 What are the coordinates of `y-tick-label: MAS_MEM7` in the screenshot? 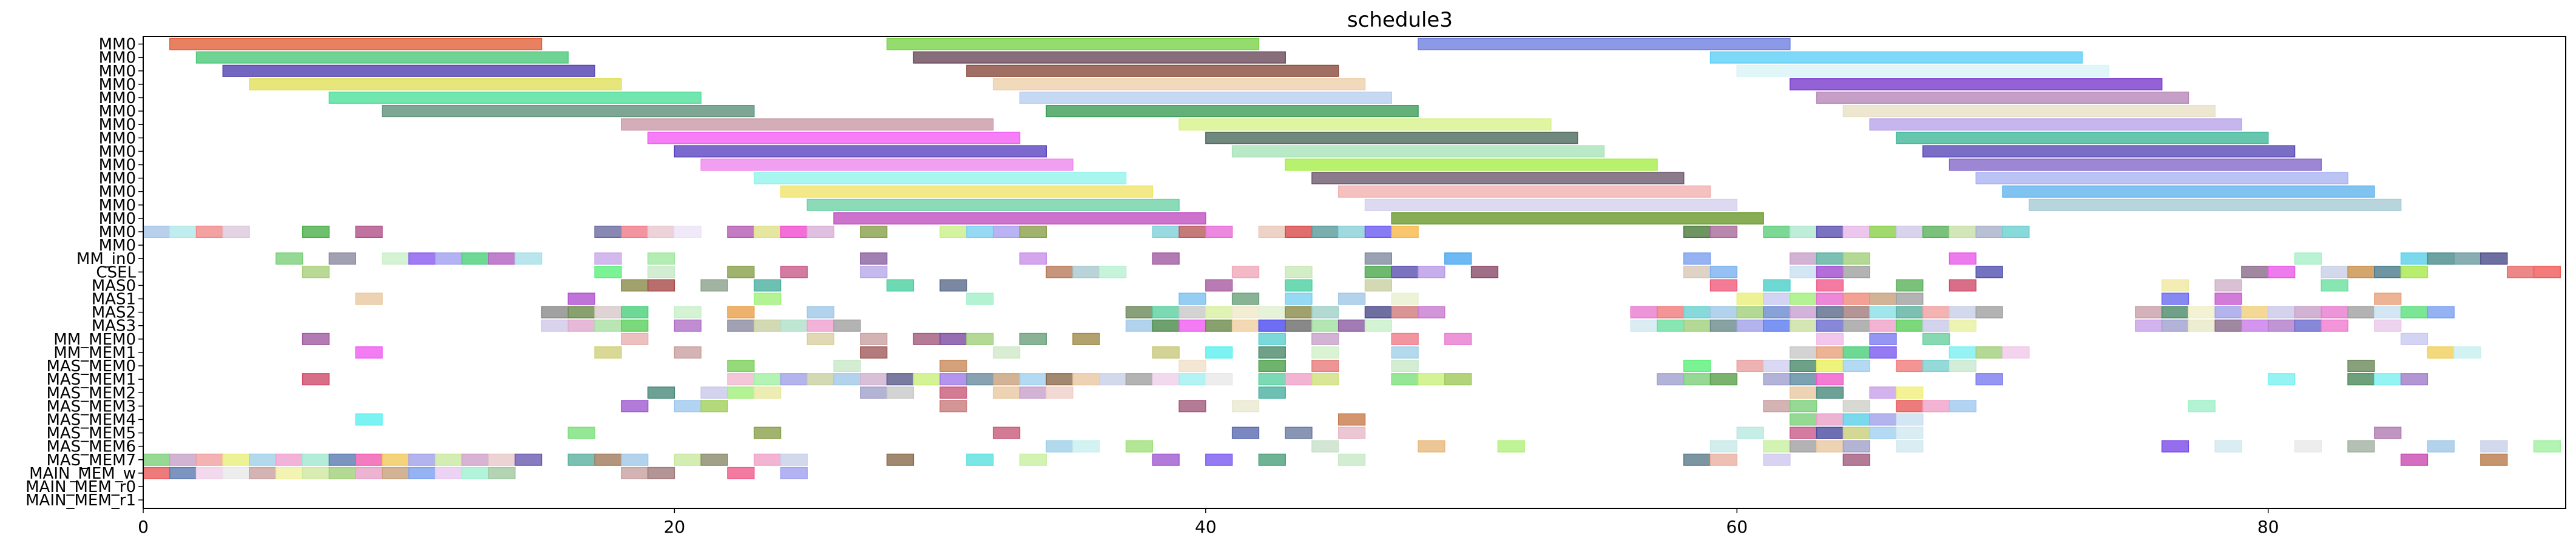 It's located at (91, 460).